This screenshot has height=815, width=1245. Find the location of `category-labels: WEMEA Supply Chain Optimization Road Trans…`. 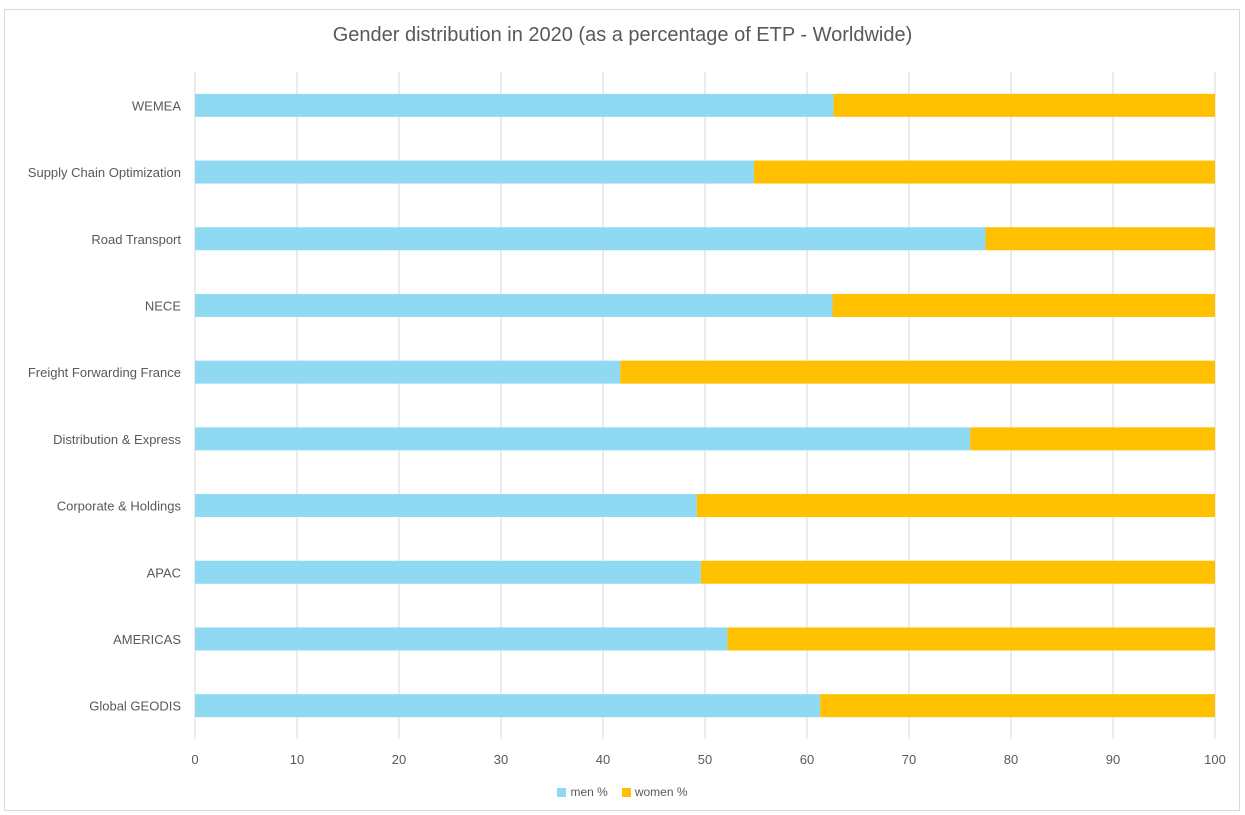

category-labels: WEMEA Supply Chain Optimization Road Trans… is located at coordinates (105, 405).